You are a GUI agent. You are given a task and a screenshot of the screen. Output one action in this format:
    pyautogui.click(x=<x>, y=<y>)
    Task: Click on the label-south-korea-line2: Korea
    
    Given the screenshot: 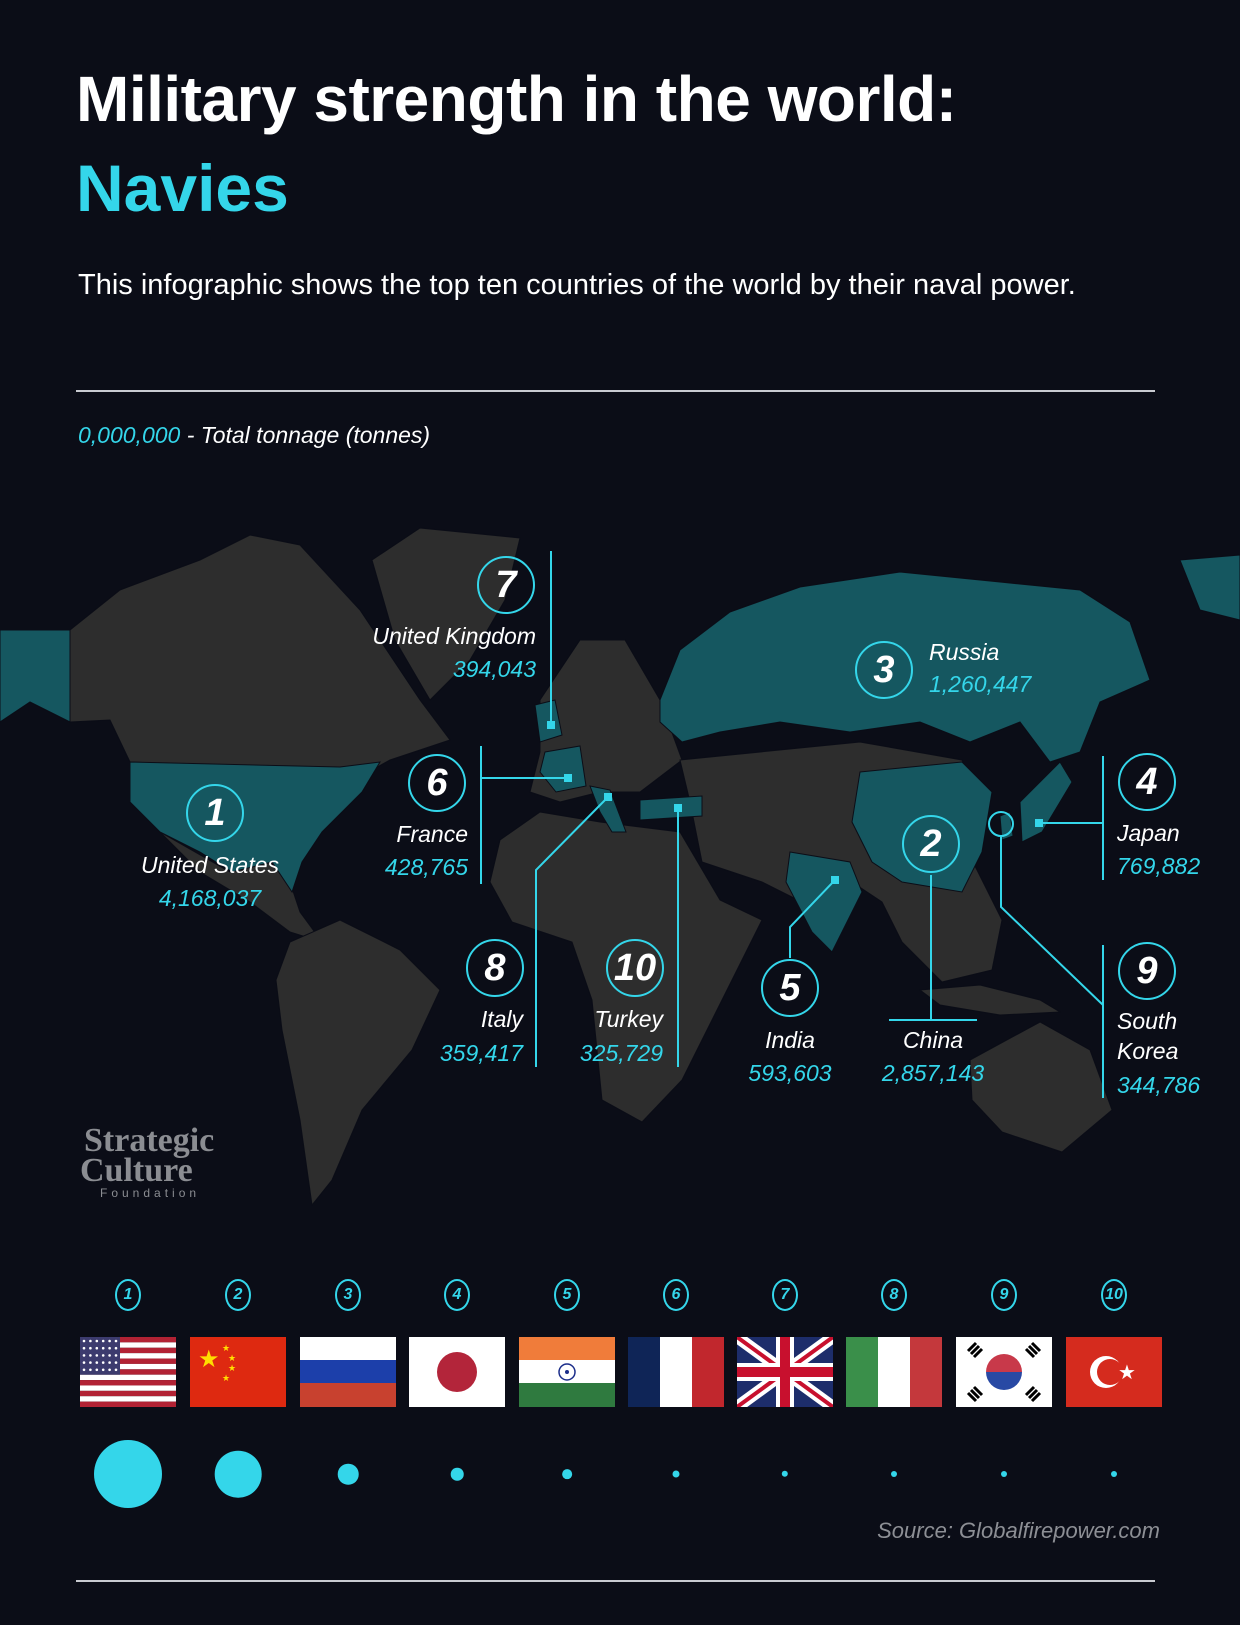 What is the action you would take?
    pyautogui.click(x=1148, y=1051)
    